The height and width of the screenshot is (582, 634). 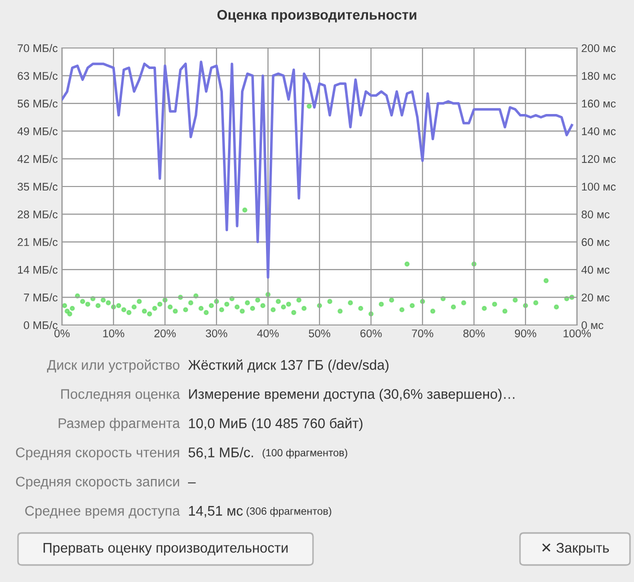 I want to click on y2-tick-label: 60 мс, so click(x=596, y=242).